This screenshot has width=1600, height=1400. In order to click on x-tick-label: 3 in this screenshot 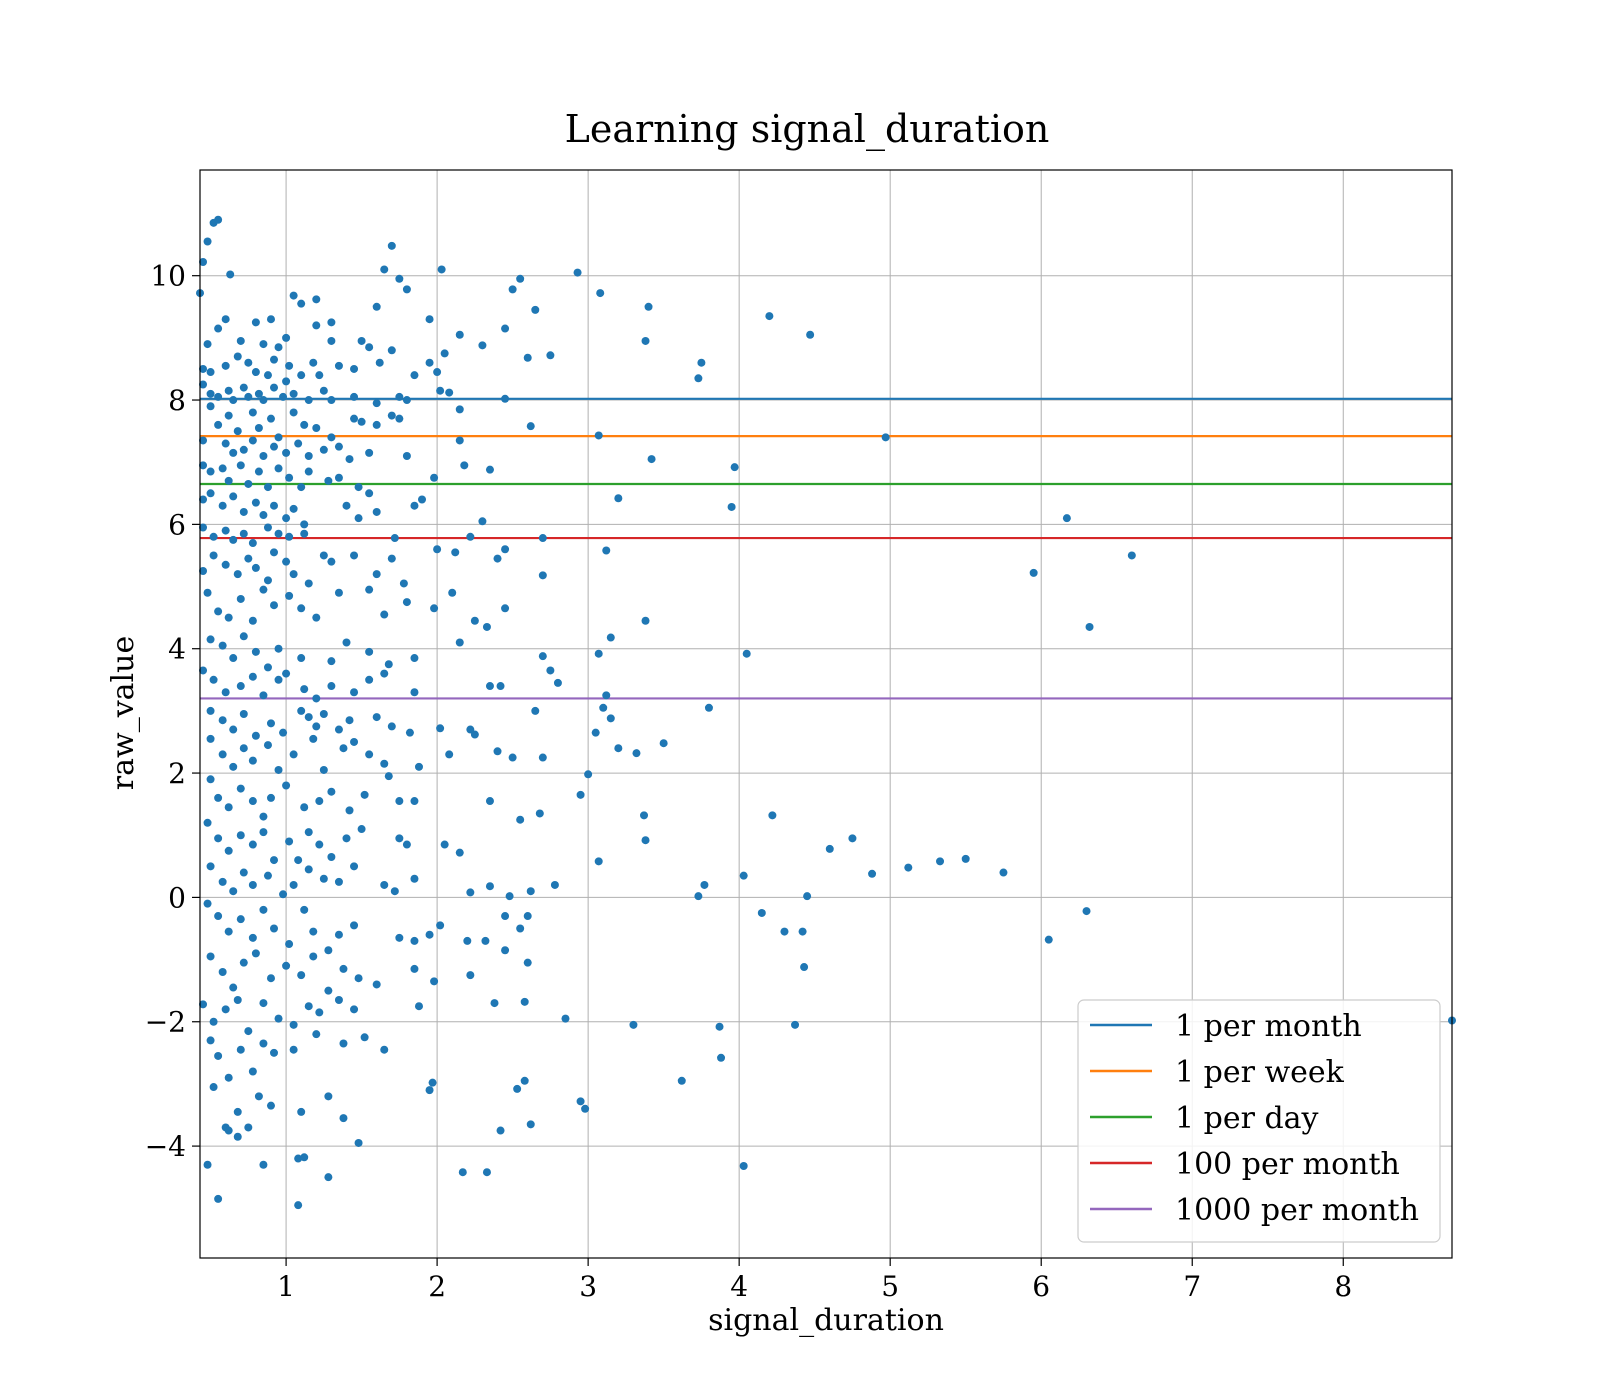, I will do `click(588, 1286)`.